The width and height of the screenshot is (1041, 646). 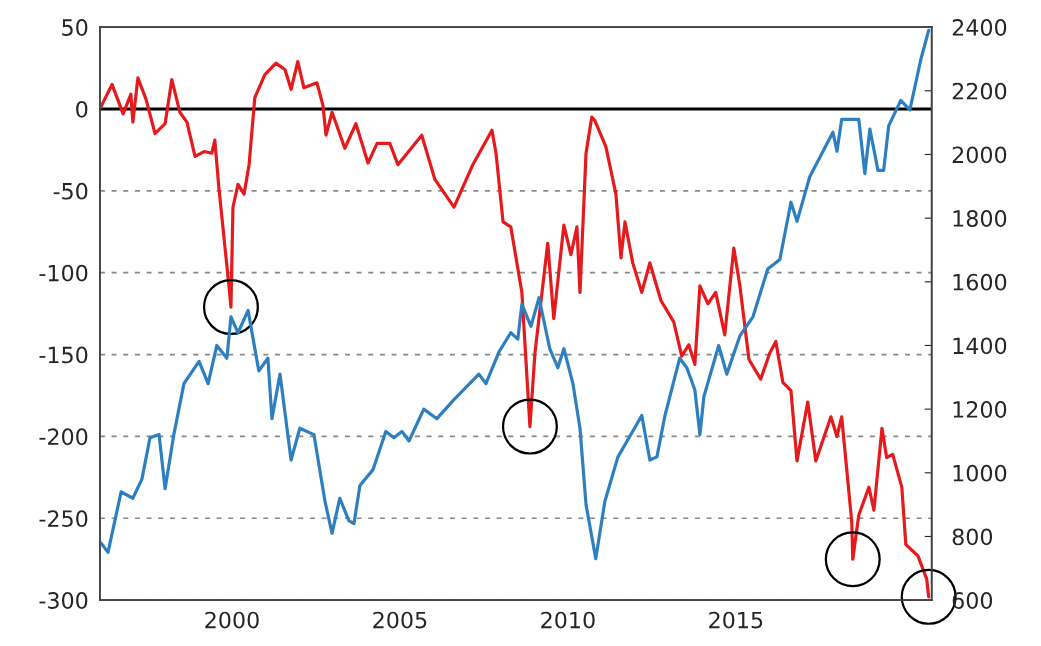 What do you see at coordinates (63, 273) in the screenshot?
I see `y-tick-label: -100` at bounding box center [63, 273].